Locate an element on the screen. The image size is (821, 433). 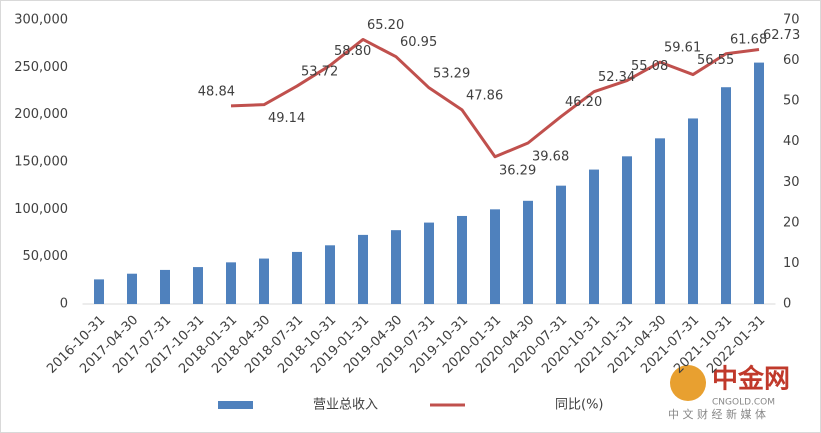
legend-swatch is located at coordinates (235, 405).